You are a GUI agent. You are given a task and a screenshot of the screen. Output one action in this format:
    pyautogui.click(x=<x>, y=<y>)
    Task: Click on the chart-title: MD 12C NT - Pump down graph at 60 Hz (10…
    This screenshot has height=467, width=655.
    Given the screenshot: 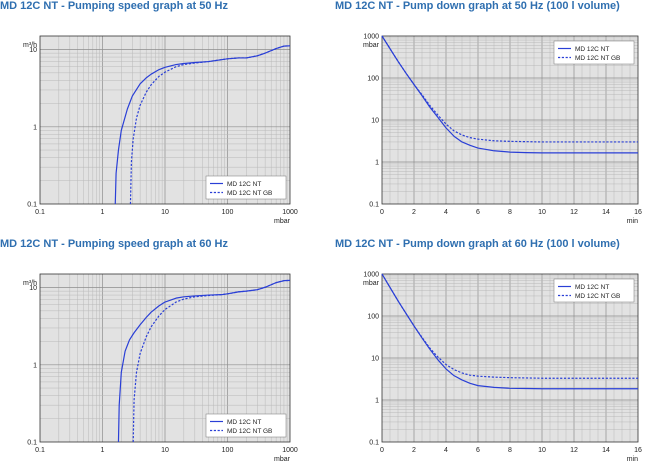 What is the action you would take?
    pyautogui.click(x=477, y=244)
    